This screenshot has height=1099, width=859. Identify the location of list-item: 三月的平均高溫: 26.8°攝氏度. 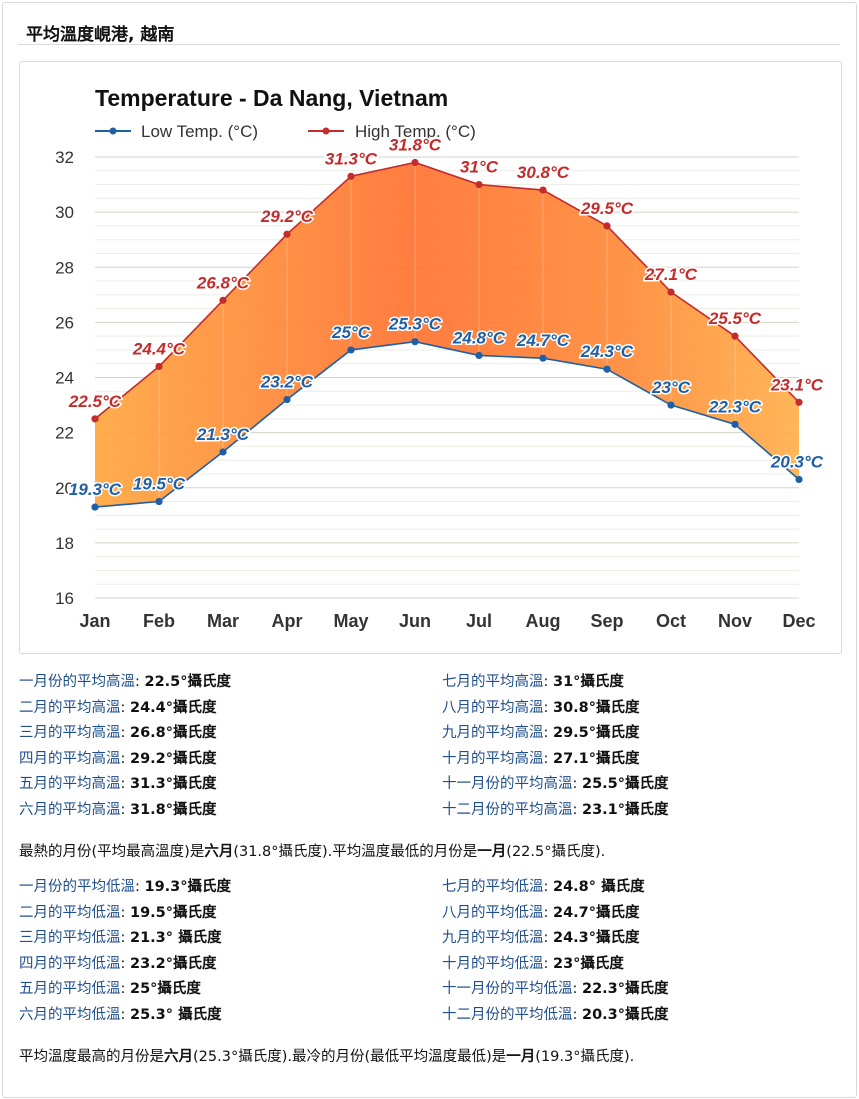
(118, 733).